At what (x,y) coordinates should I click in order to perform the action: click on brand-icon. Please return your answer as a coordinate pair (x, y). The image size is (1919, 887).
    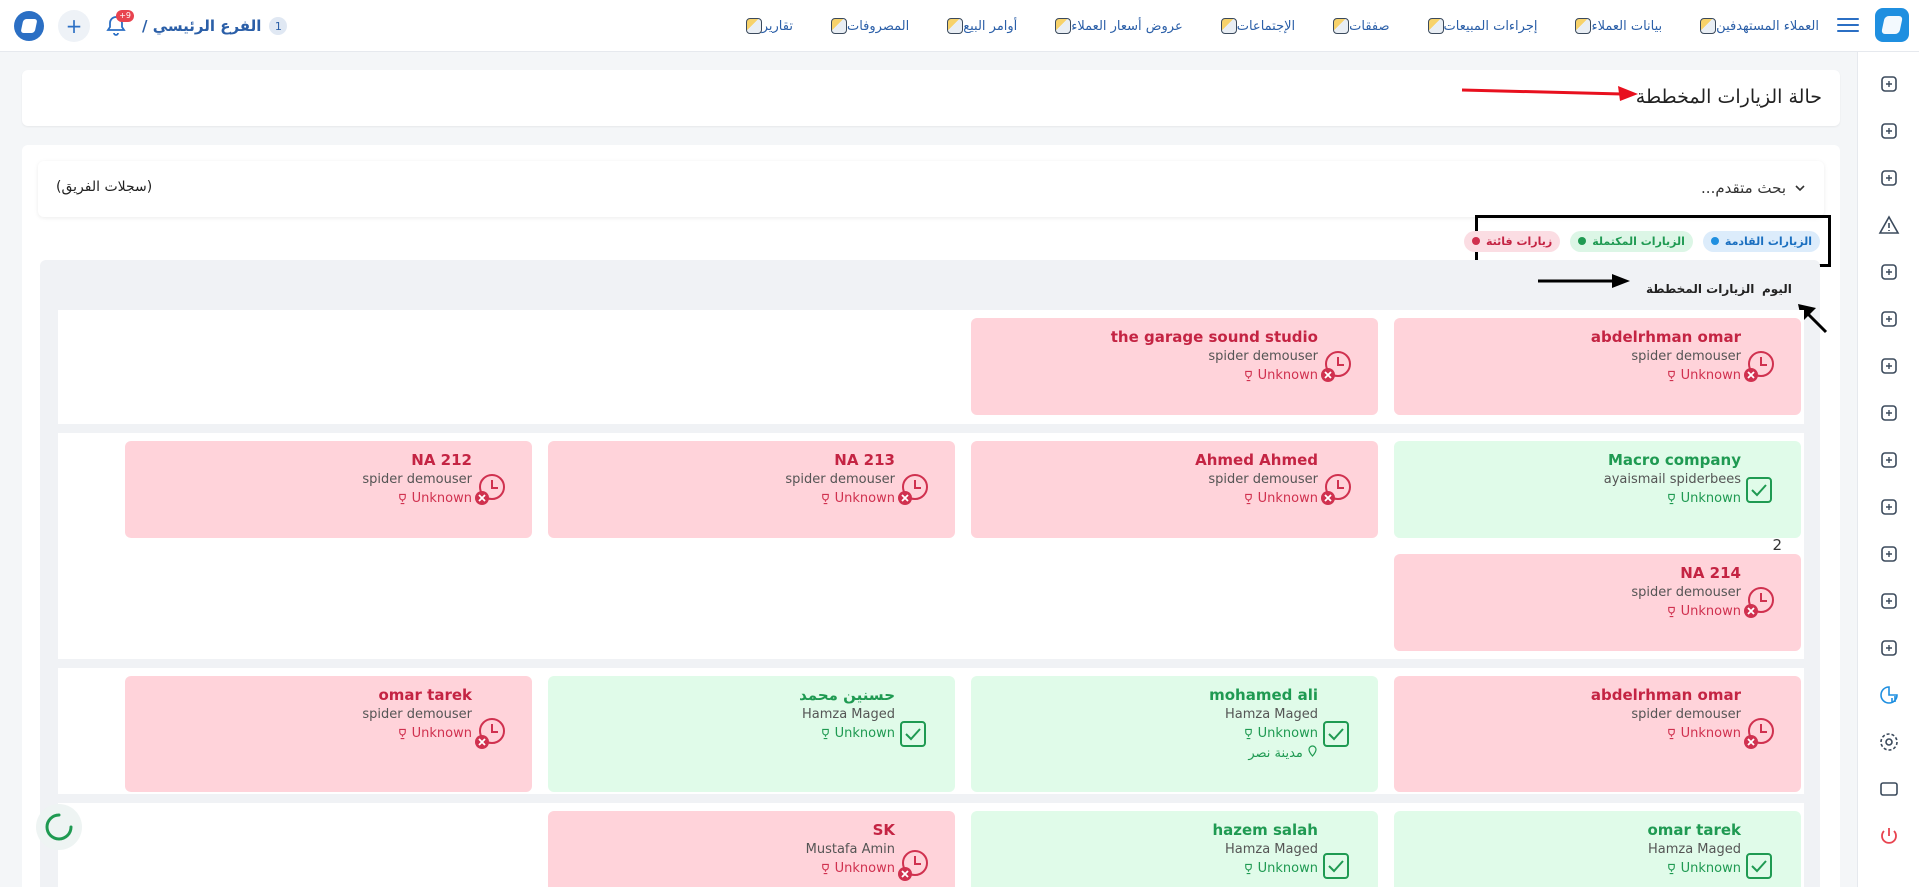
    Looking at the image, I should click on (29, 26).